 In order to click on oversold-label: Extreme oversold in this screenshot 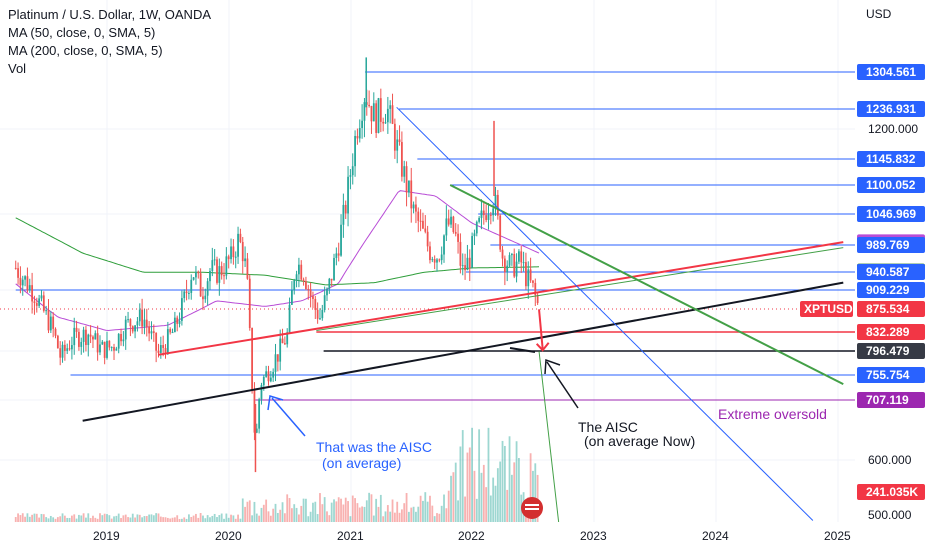, I will do `click(772, 414)`.